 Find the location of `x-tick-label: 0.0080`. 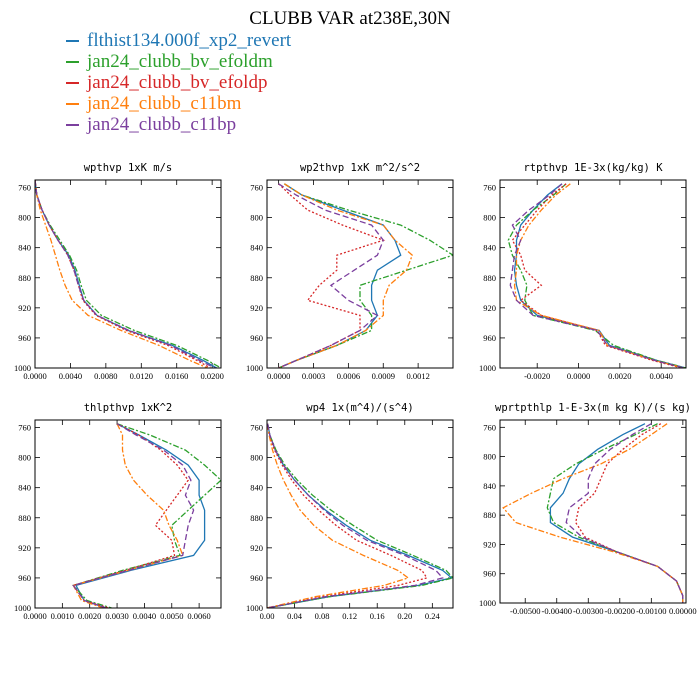

x-tick-label: 0.0080 is located at coordinates (105, 376).